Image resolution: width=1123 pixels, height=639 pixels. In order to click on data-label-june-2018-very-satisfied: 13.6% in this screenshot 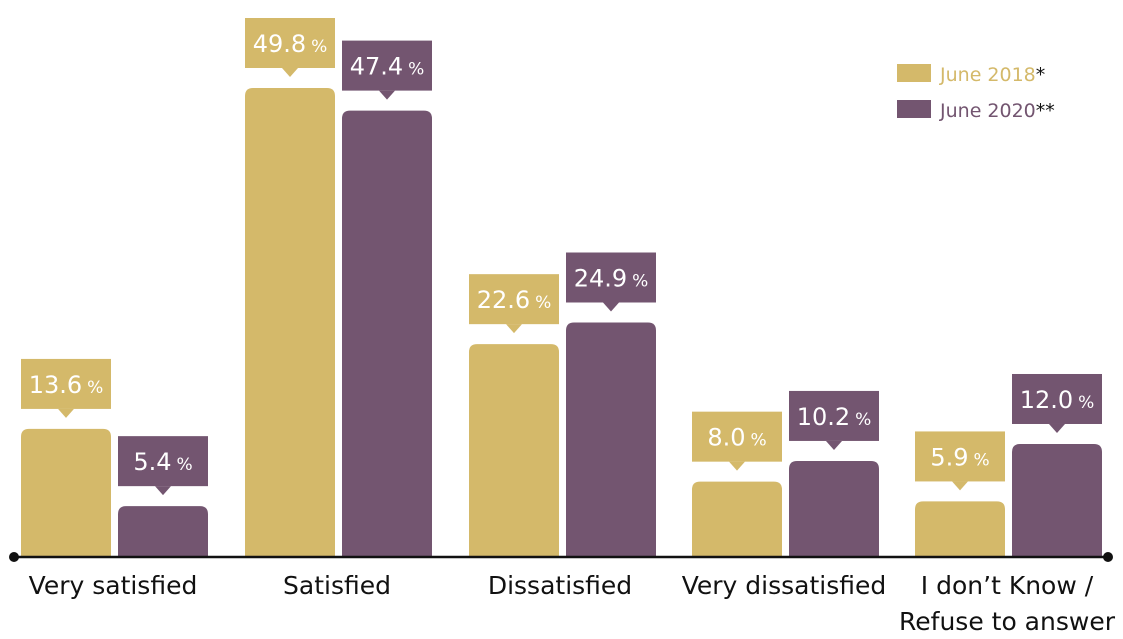, I will do `click(66, 388)`.